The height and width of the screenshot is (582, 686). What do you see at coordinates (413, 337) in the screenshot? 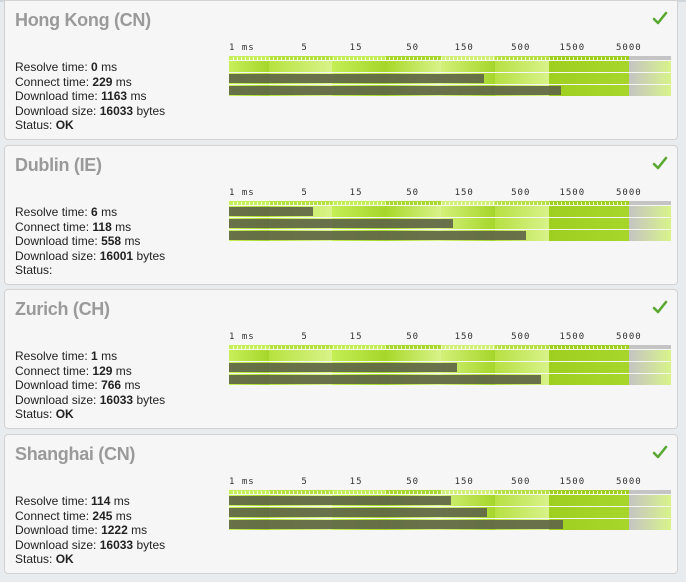
I see `tick-label: 50` at bounding box center [413, 337].